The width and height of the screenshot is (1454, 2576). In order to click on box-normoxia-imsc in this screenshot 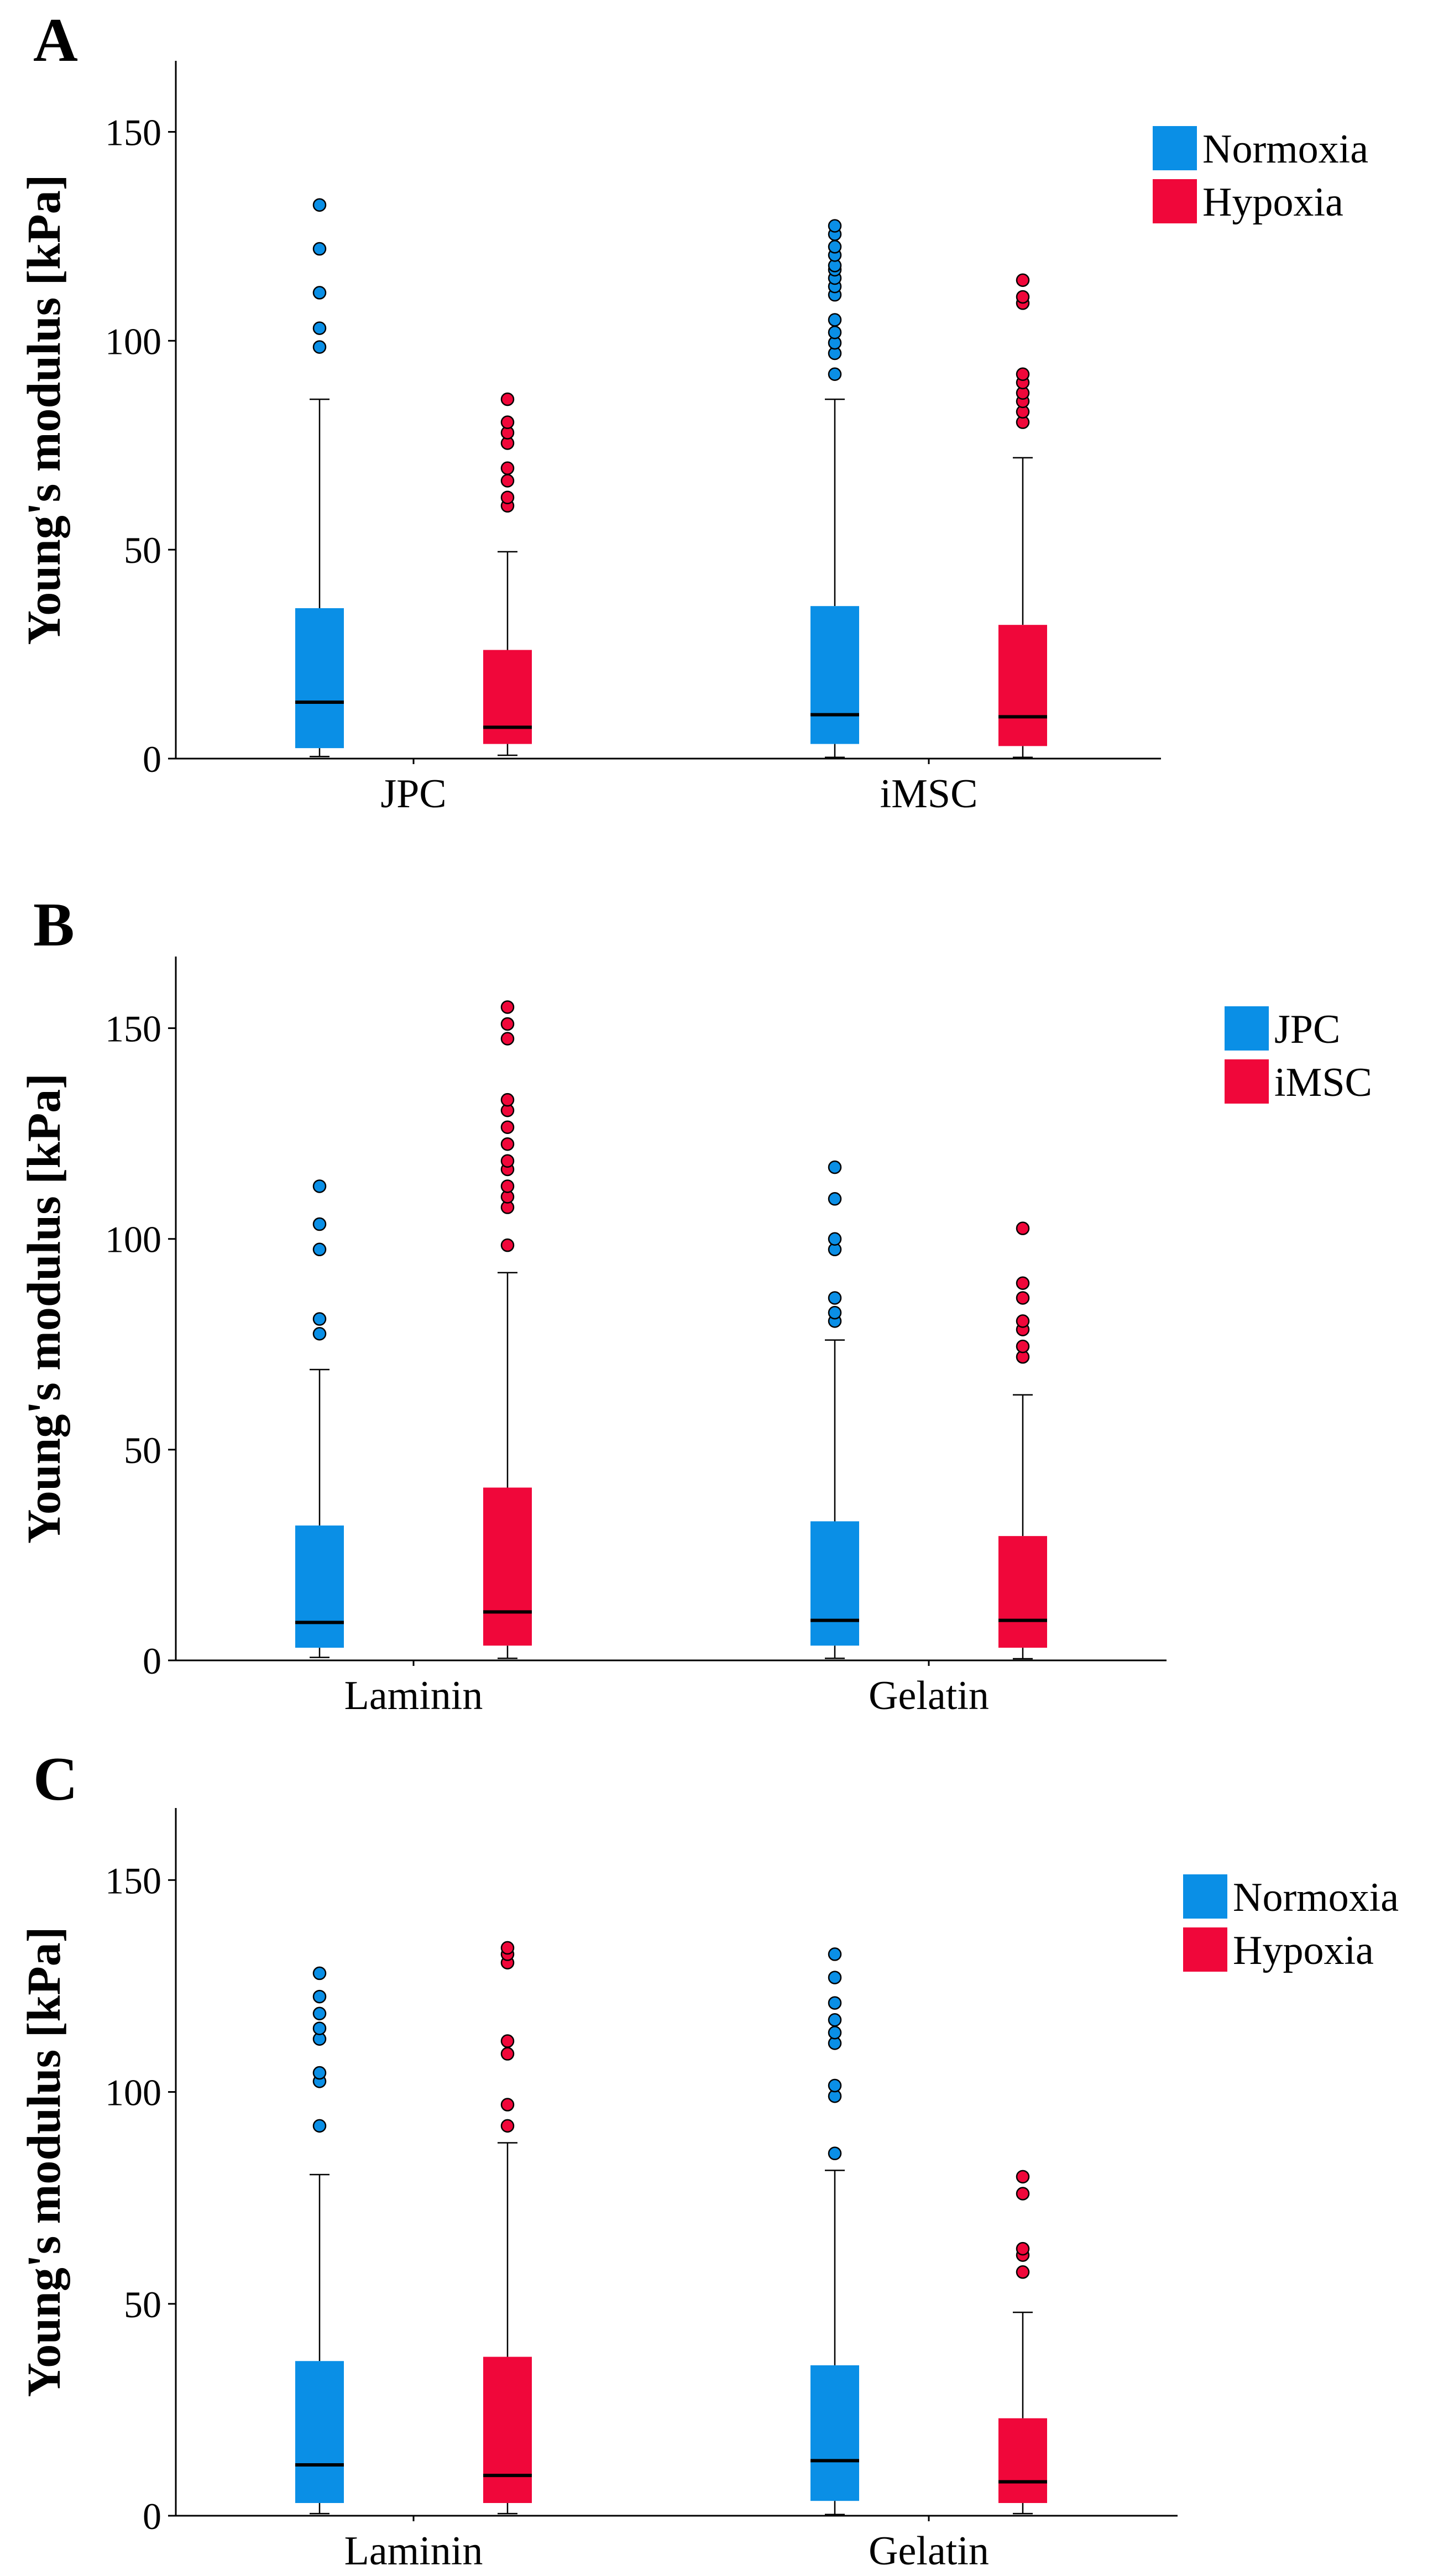, I will do `click(835, 488)`.